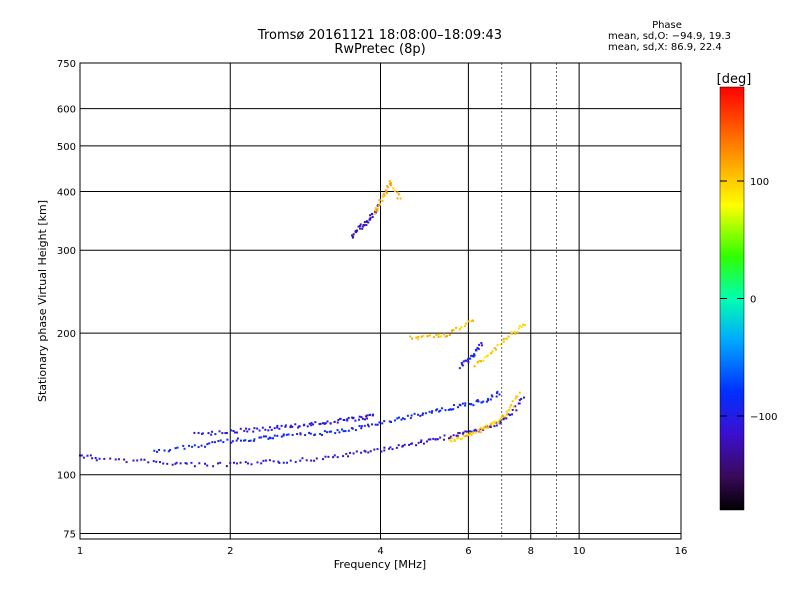 This screenshot has height=600, width=800. I want to click on x-tick-labels: 1 2 4 6 8 10 16, so click(382, 551).